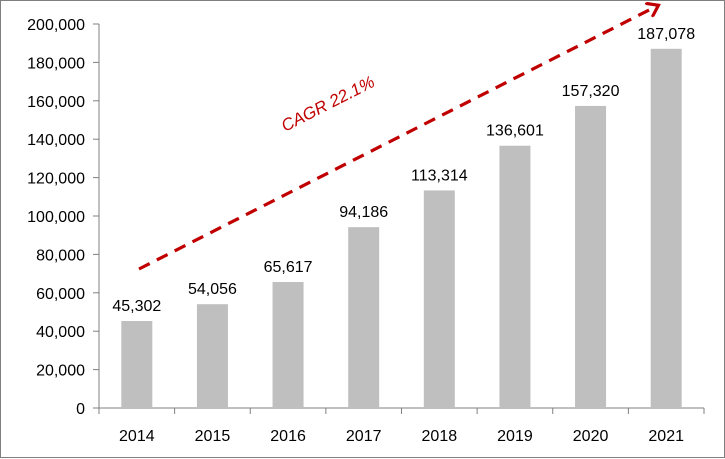 The height and width of the screenshot is (459, 725). Describe the element at coordinates (288, 267) in the screenshot. I see `data-label: 65,617` at that location.